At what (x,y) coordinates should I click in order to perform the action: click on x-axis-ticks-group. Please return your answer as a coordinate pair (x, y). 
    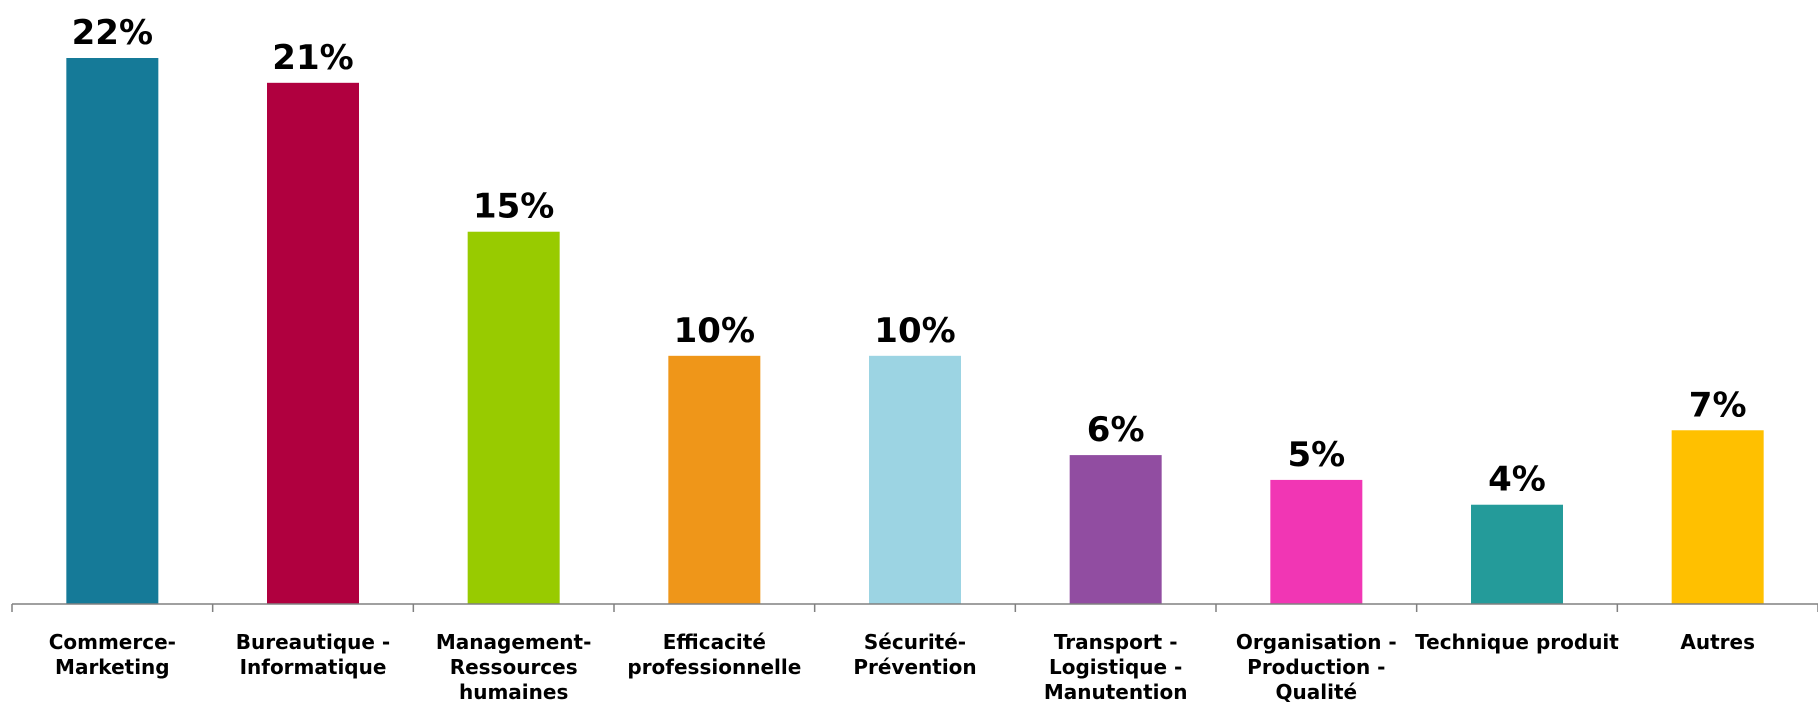
    Looking at the image, I should click on (914, 608).